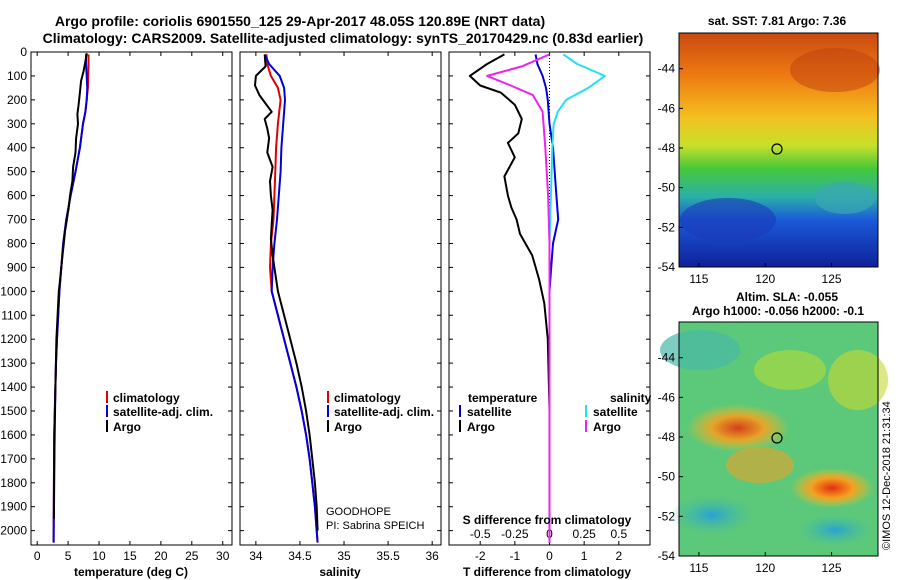 This screenshot has width=900, height=580. I want to click on x-tick-label: 10, so click(99, 556).